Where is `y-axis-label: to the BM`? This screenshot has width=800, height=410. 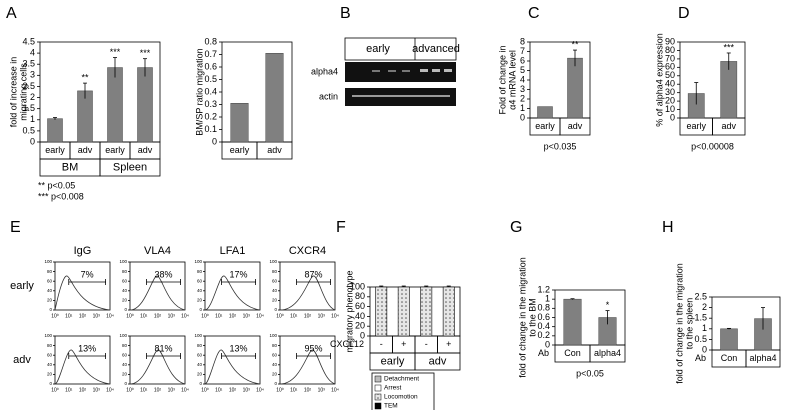
y-axis-label: to the BM is located at coordinates (532, 317).